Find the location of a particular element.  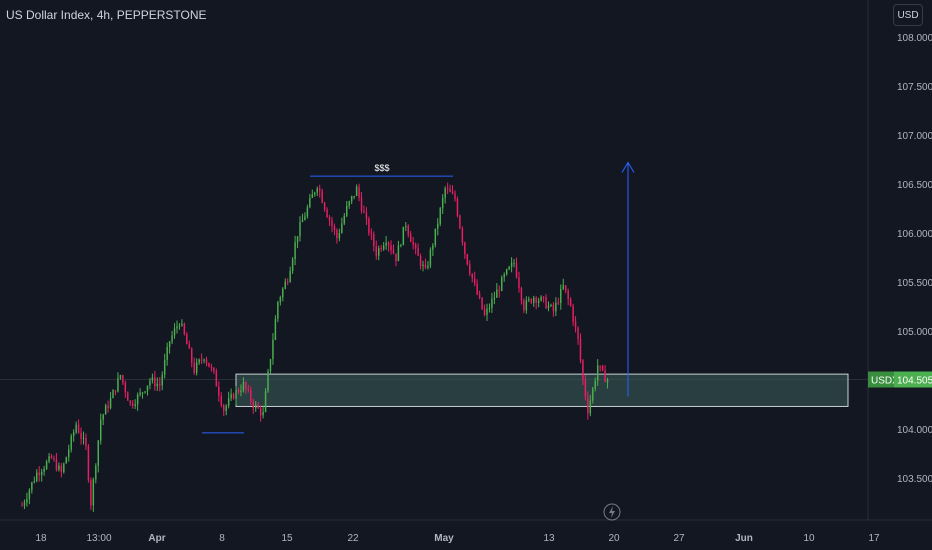

currency-button: USD is located at coordinates (908, 15).